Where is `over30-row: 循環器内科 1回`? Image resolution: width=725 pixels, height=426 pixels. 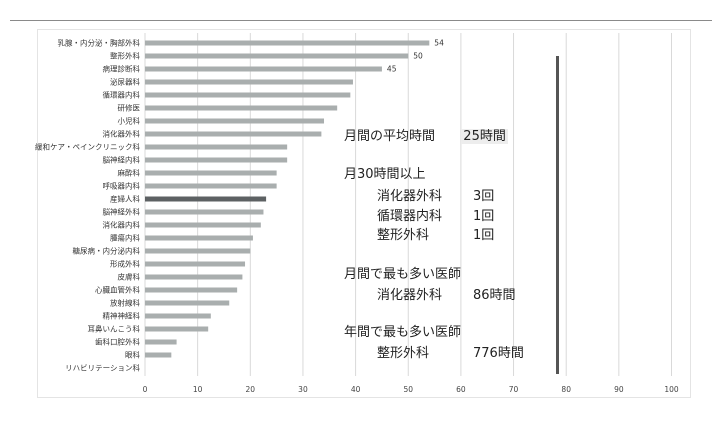 over30-row: 循環器内科 1回 is located at coordinates (435, 214).